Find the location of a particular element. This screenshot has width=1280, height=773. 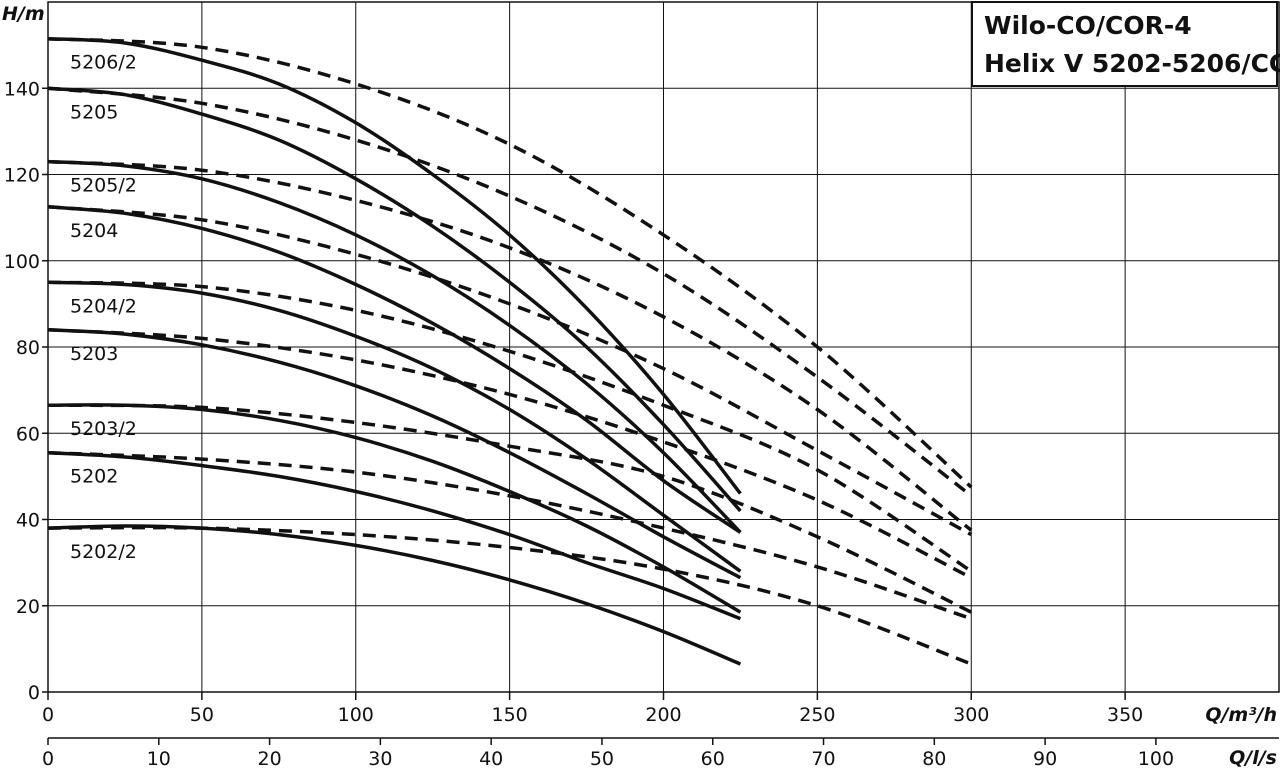

y-tick-label: 140 is located at coordinates (22, 89).